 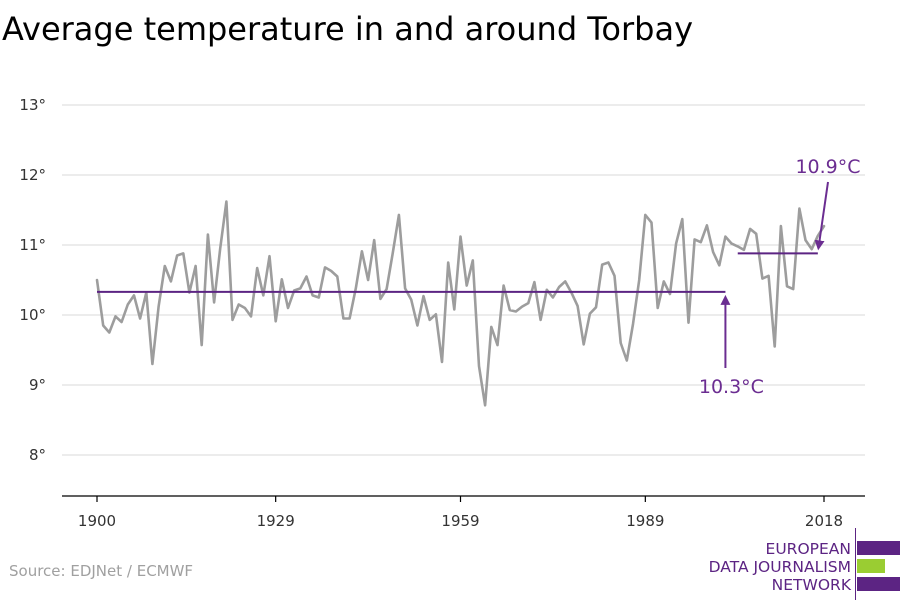 What do you see at coordinates (32, 315) in the screenshot?
I see `y-tick-label: 10°` at bounding box center [32, 315].